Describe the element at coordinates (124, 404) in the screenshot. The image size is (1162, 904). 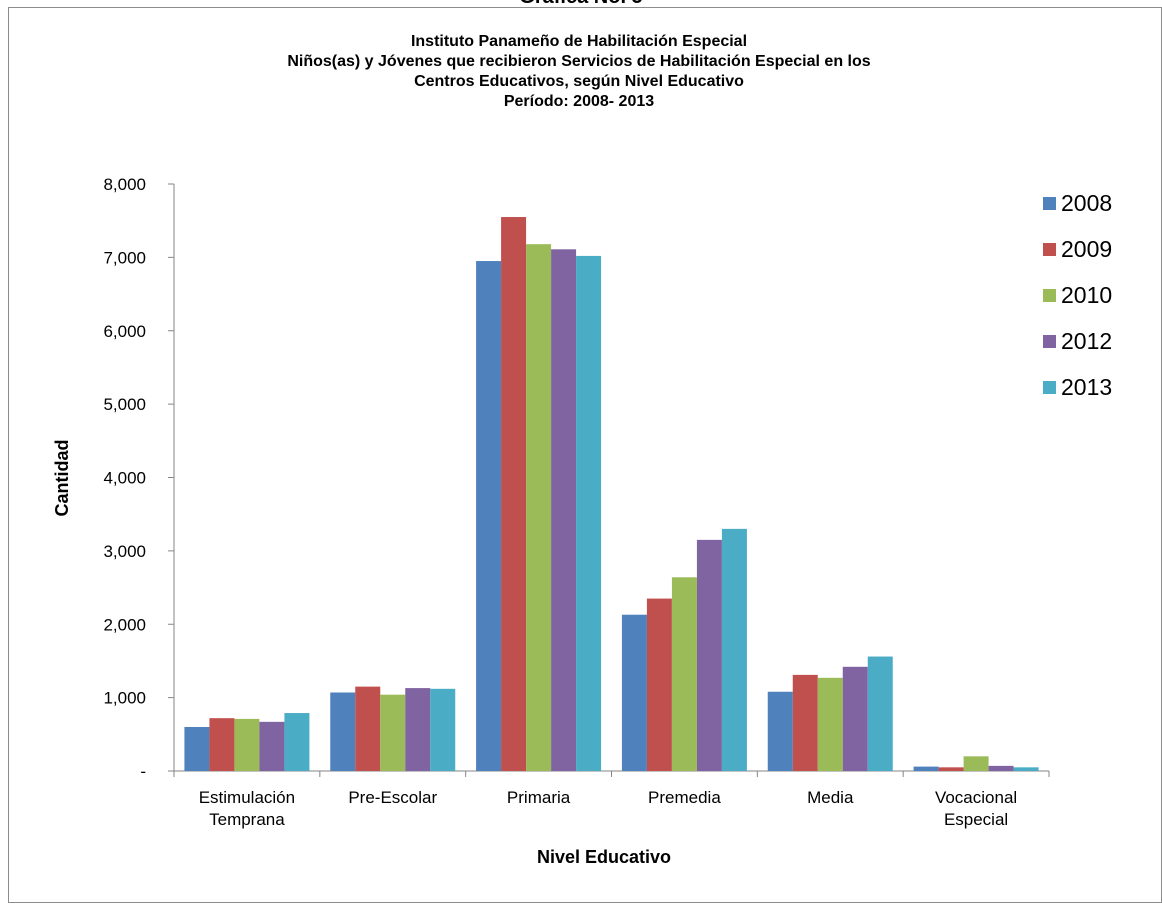
I see `y-tick-label: 5,000` at that location.